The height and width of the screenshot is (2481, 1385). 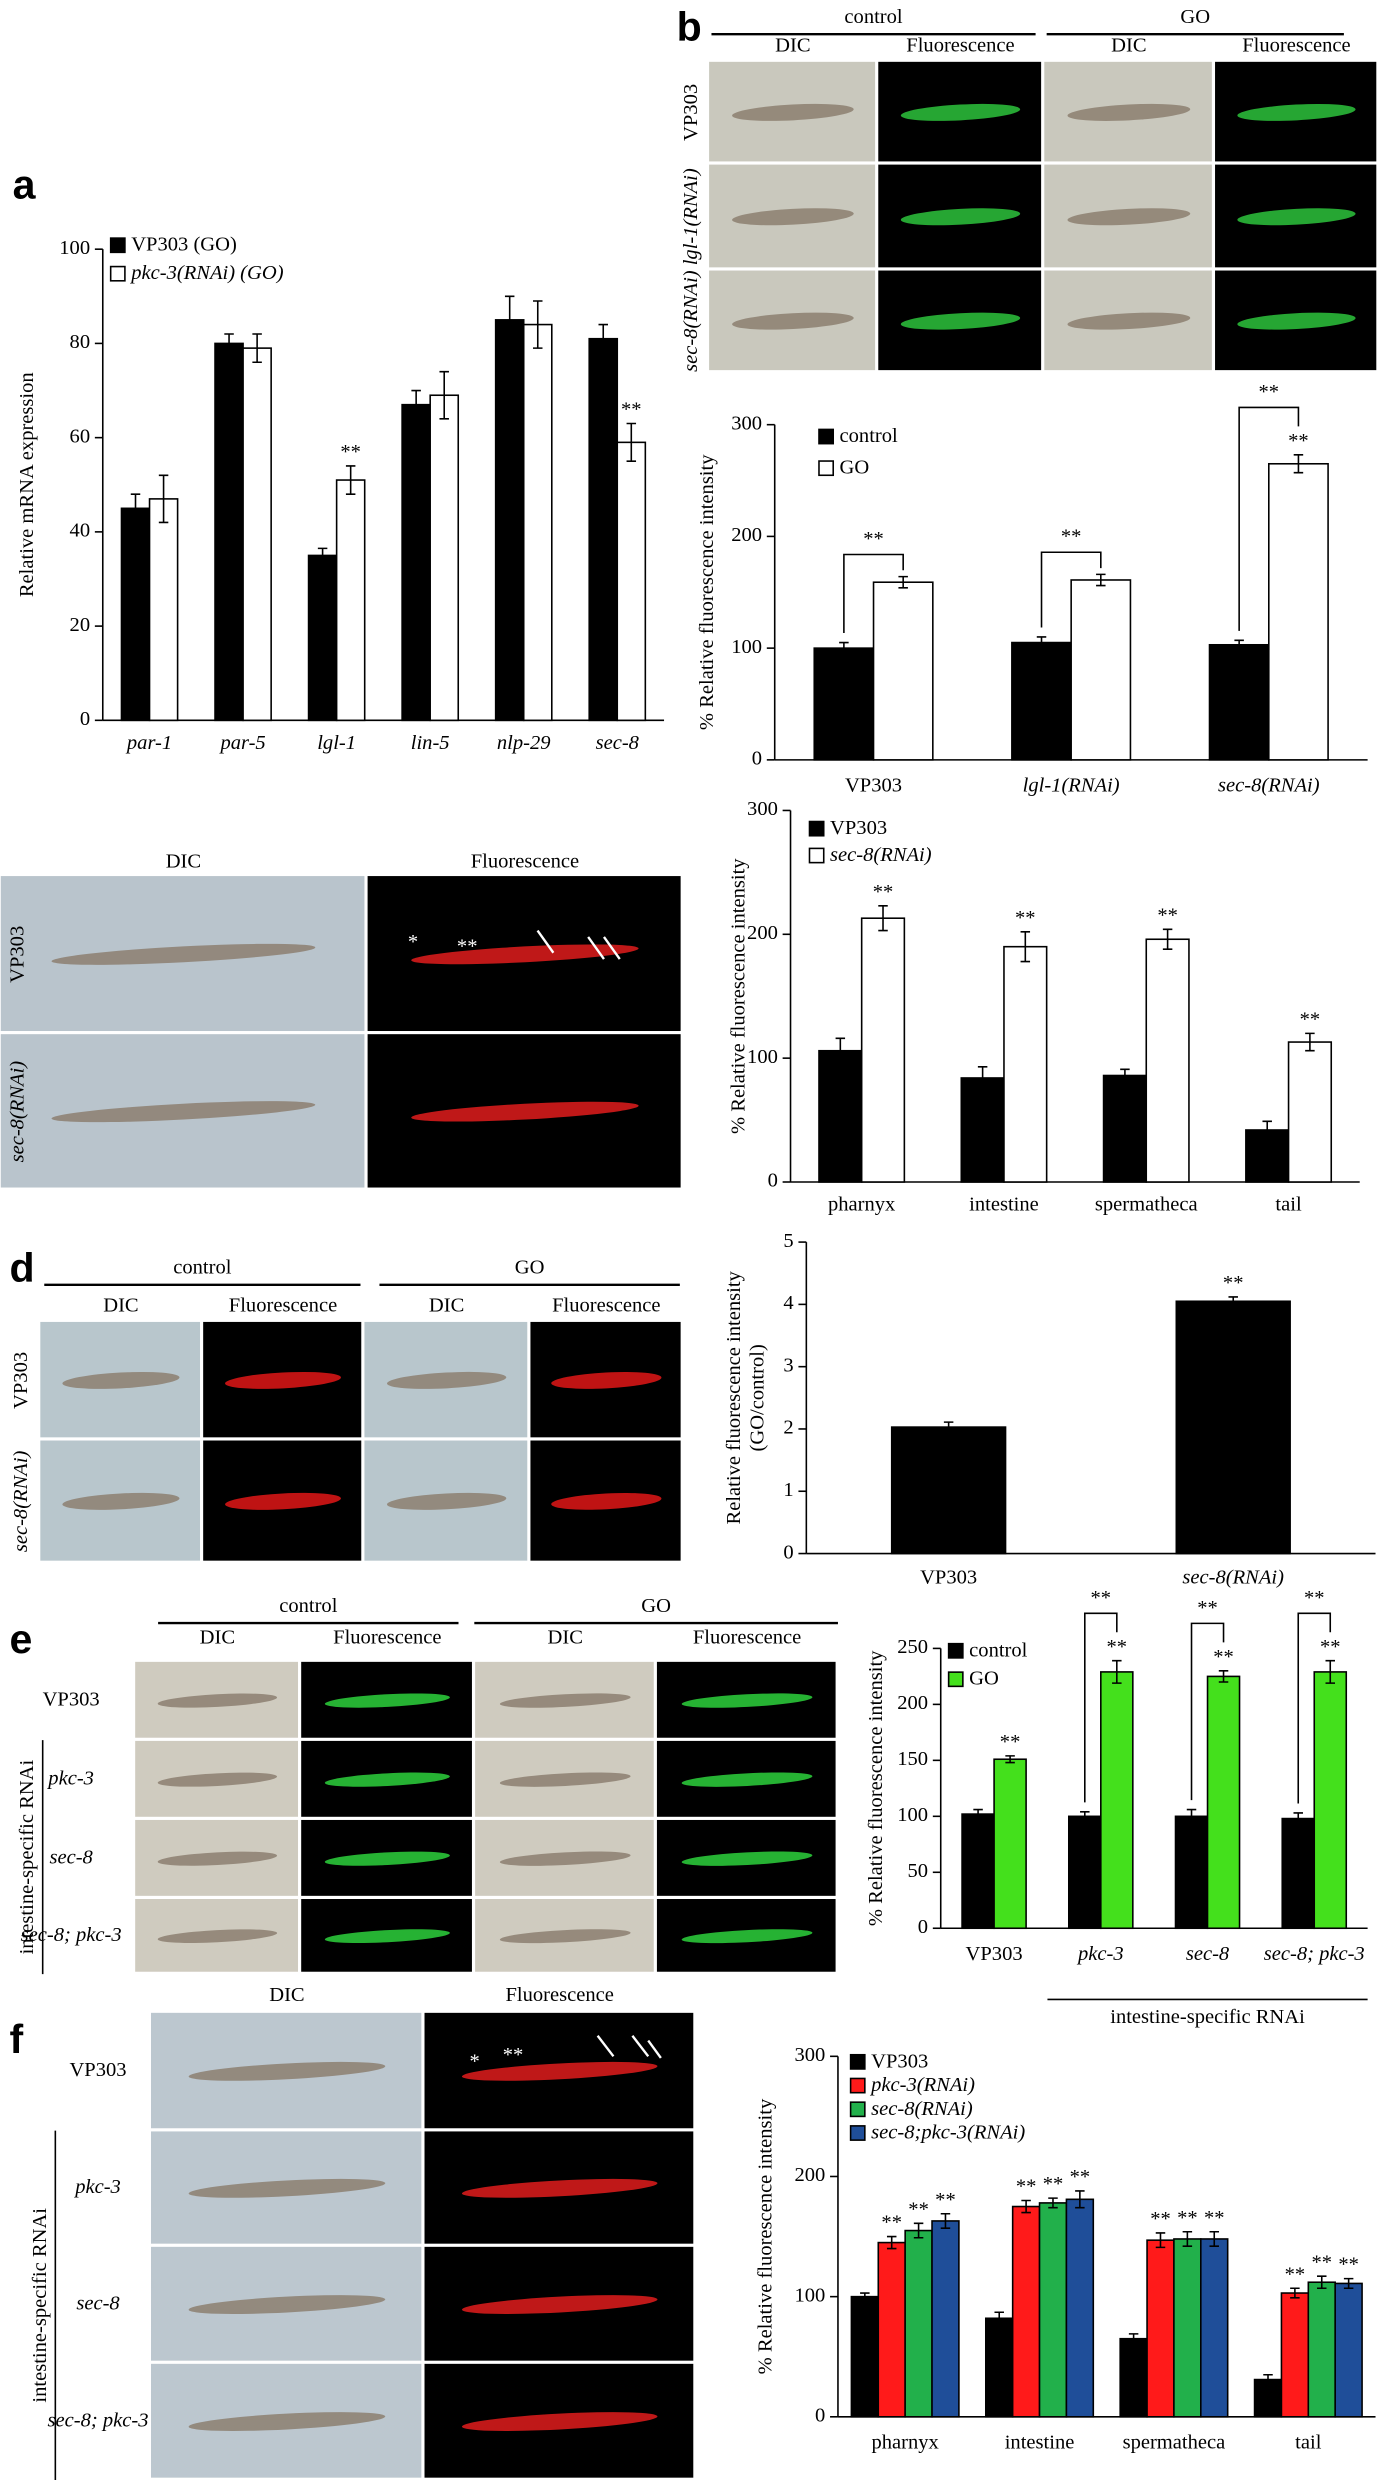 I want to click on side-label: intestine-specific RNAi, so click(x=27, y=1857).